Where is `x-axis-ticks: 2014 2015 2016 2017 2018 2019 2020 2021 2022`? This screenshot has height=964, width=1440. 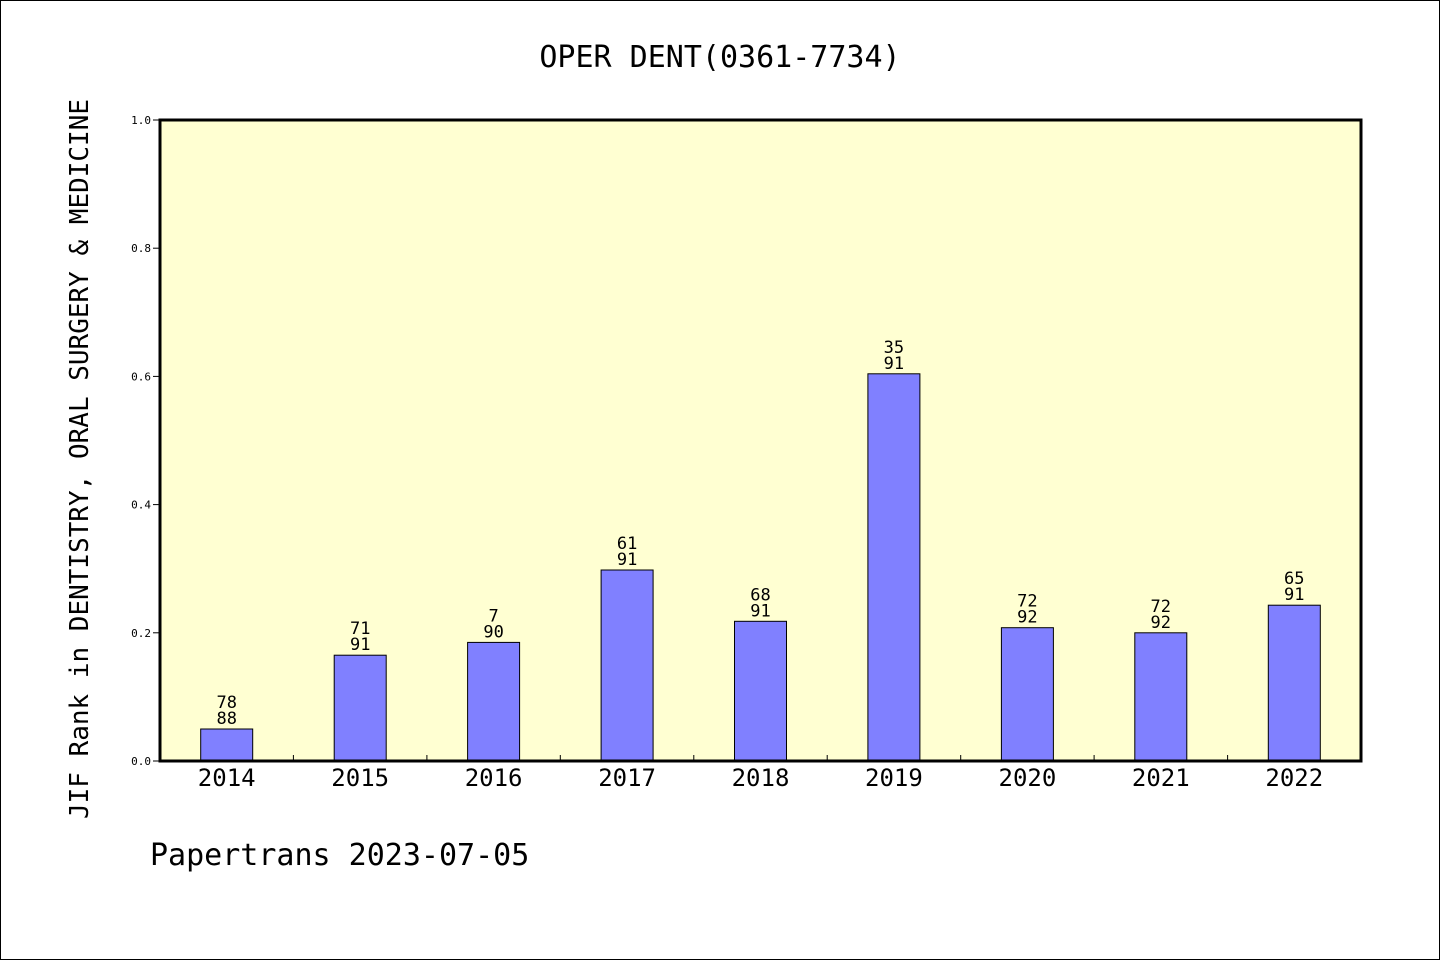
x-axis-ticks: 2014 2015 2016 2017 2018 2019 2020 2021 2022 is located at coordinates (760, 773).